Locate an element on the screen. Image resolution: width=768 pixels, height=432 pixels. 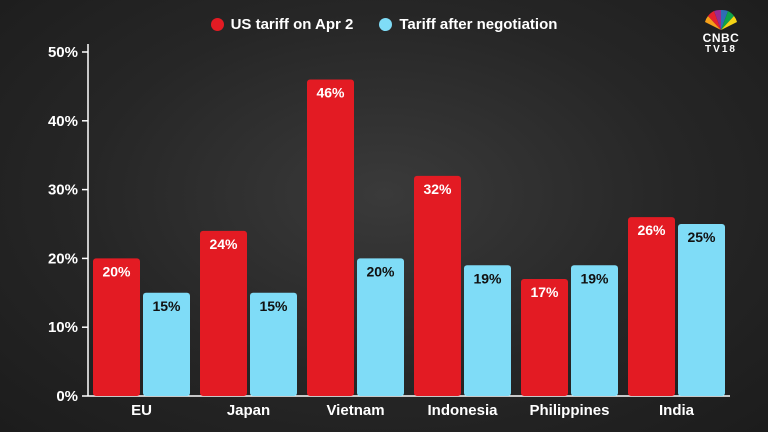
x-tick-label: Japan is located at coordinates (248, 410).